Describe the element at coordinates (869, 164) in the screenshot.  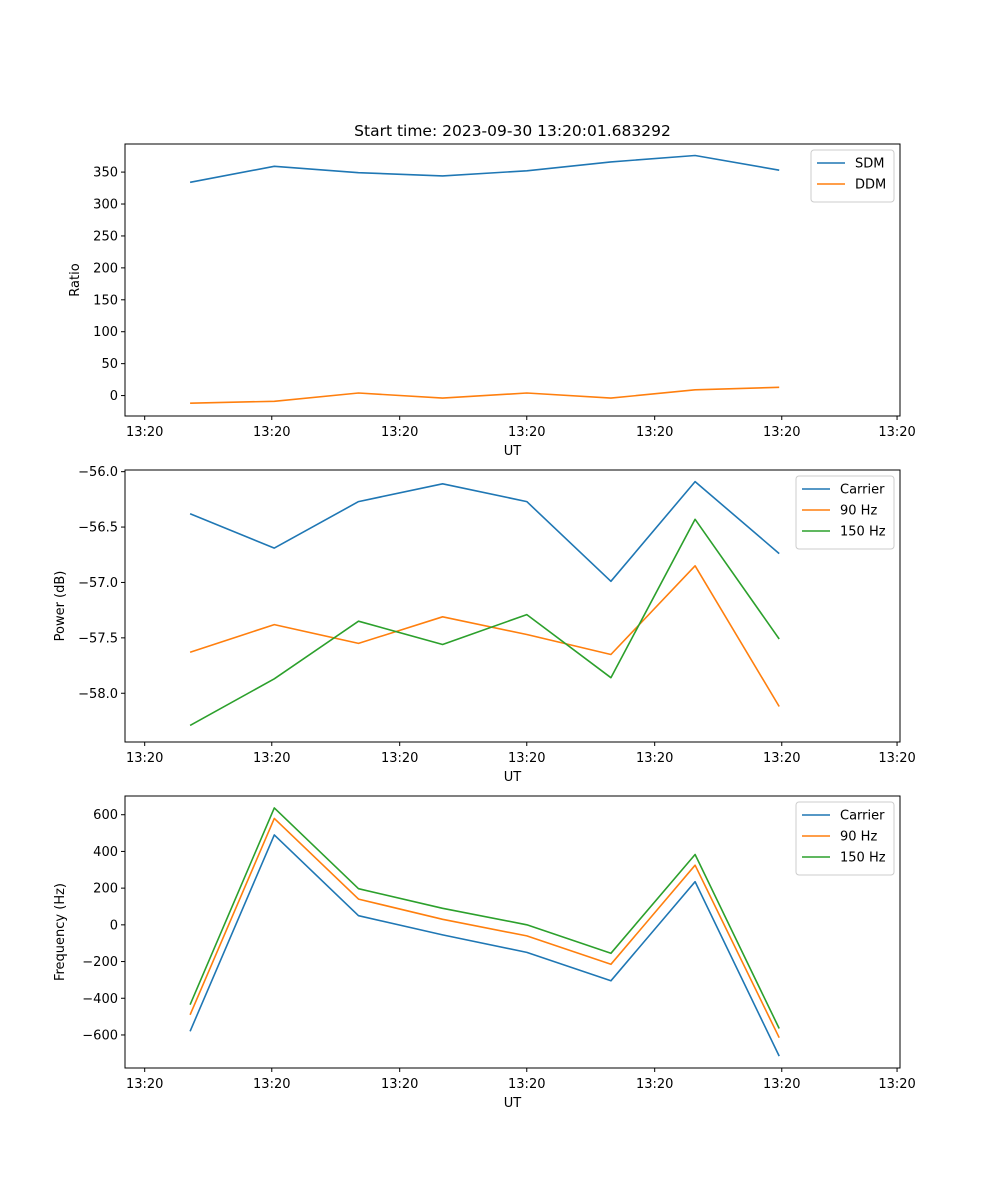
I see `legend-label: SDM` at that location.